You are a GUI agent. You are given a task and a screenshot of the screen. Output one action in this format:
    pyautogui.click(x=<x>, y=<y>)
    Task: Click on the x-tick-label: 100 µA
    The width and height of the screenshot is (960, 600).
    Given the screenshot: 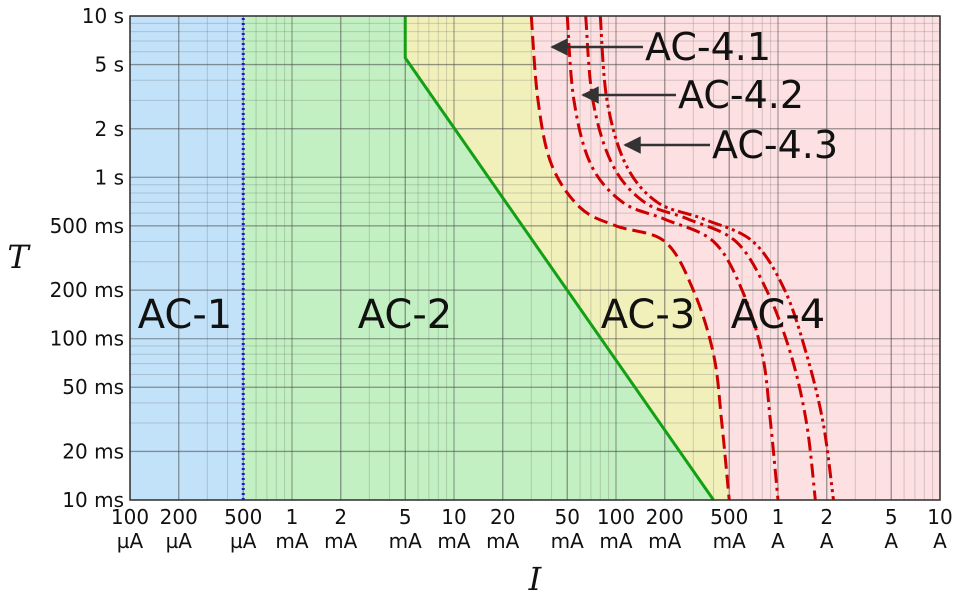 What is the action you would take?
    pyautogui.click(x=130, y=529)
    